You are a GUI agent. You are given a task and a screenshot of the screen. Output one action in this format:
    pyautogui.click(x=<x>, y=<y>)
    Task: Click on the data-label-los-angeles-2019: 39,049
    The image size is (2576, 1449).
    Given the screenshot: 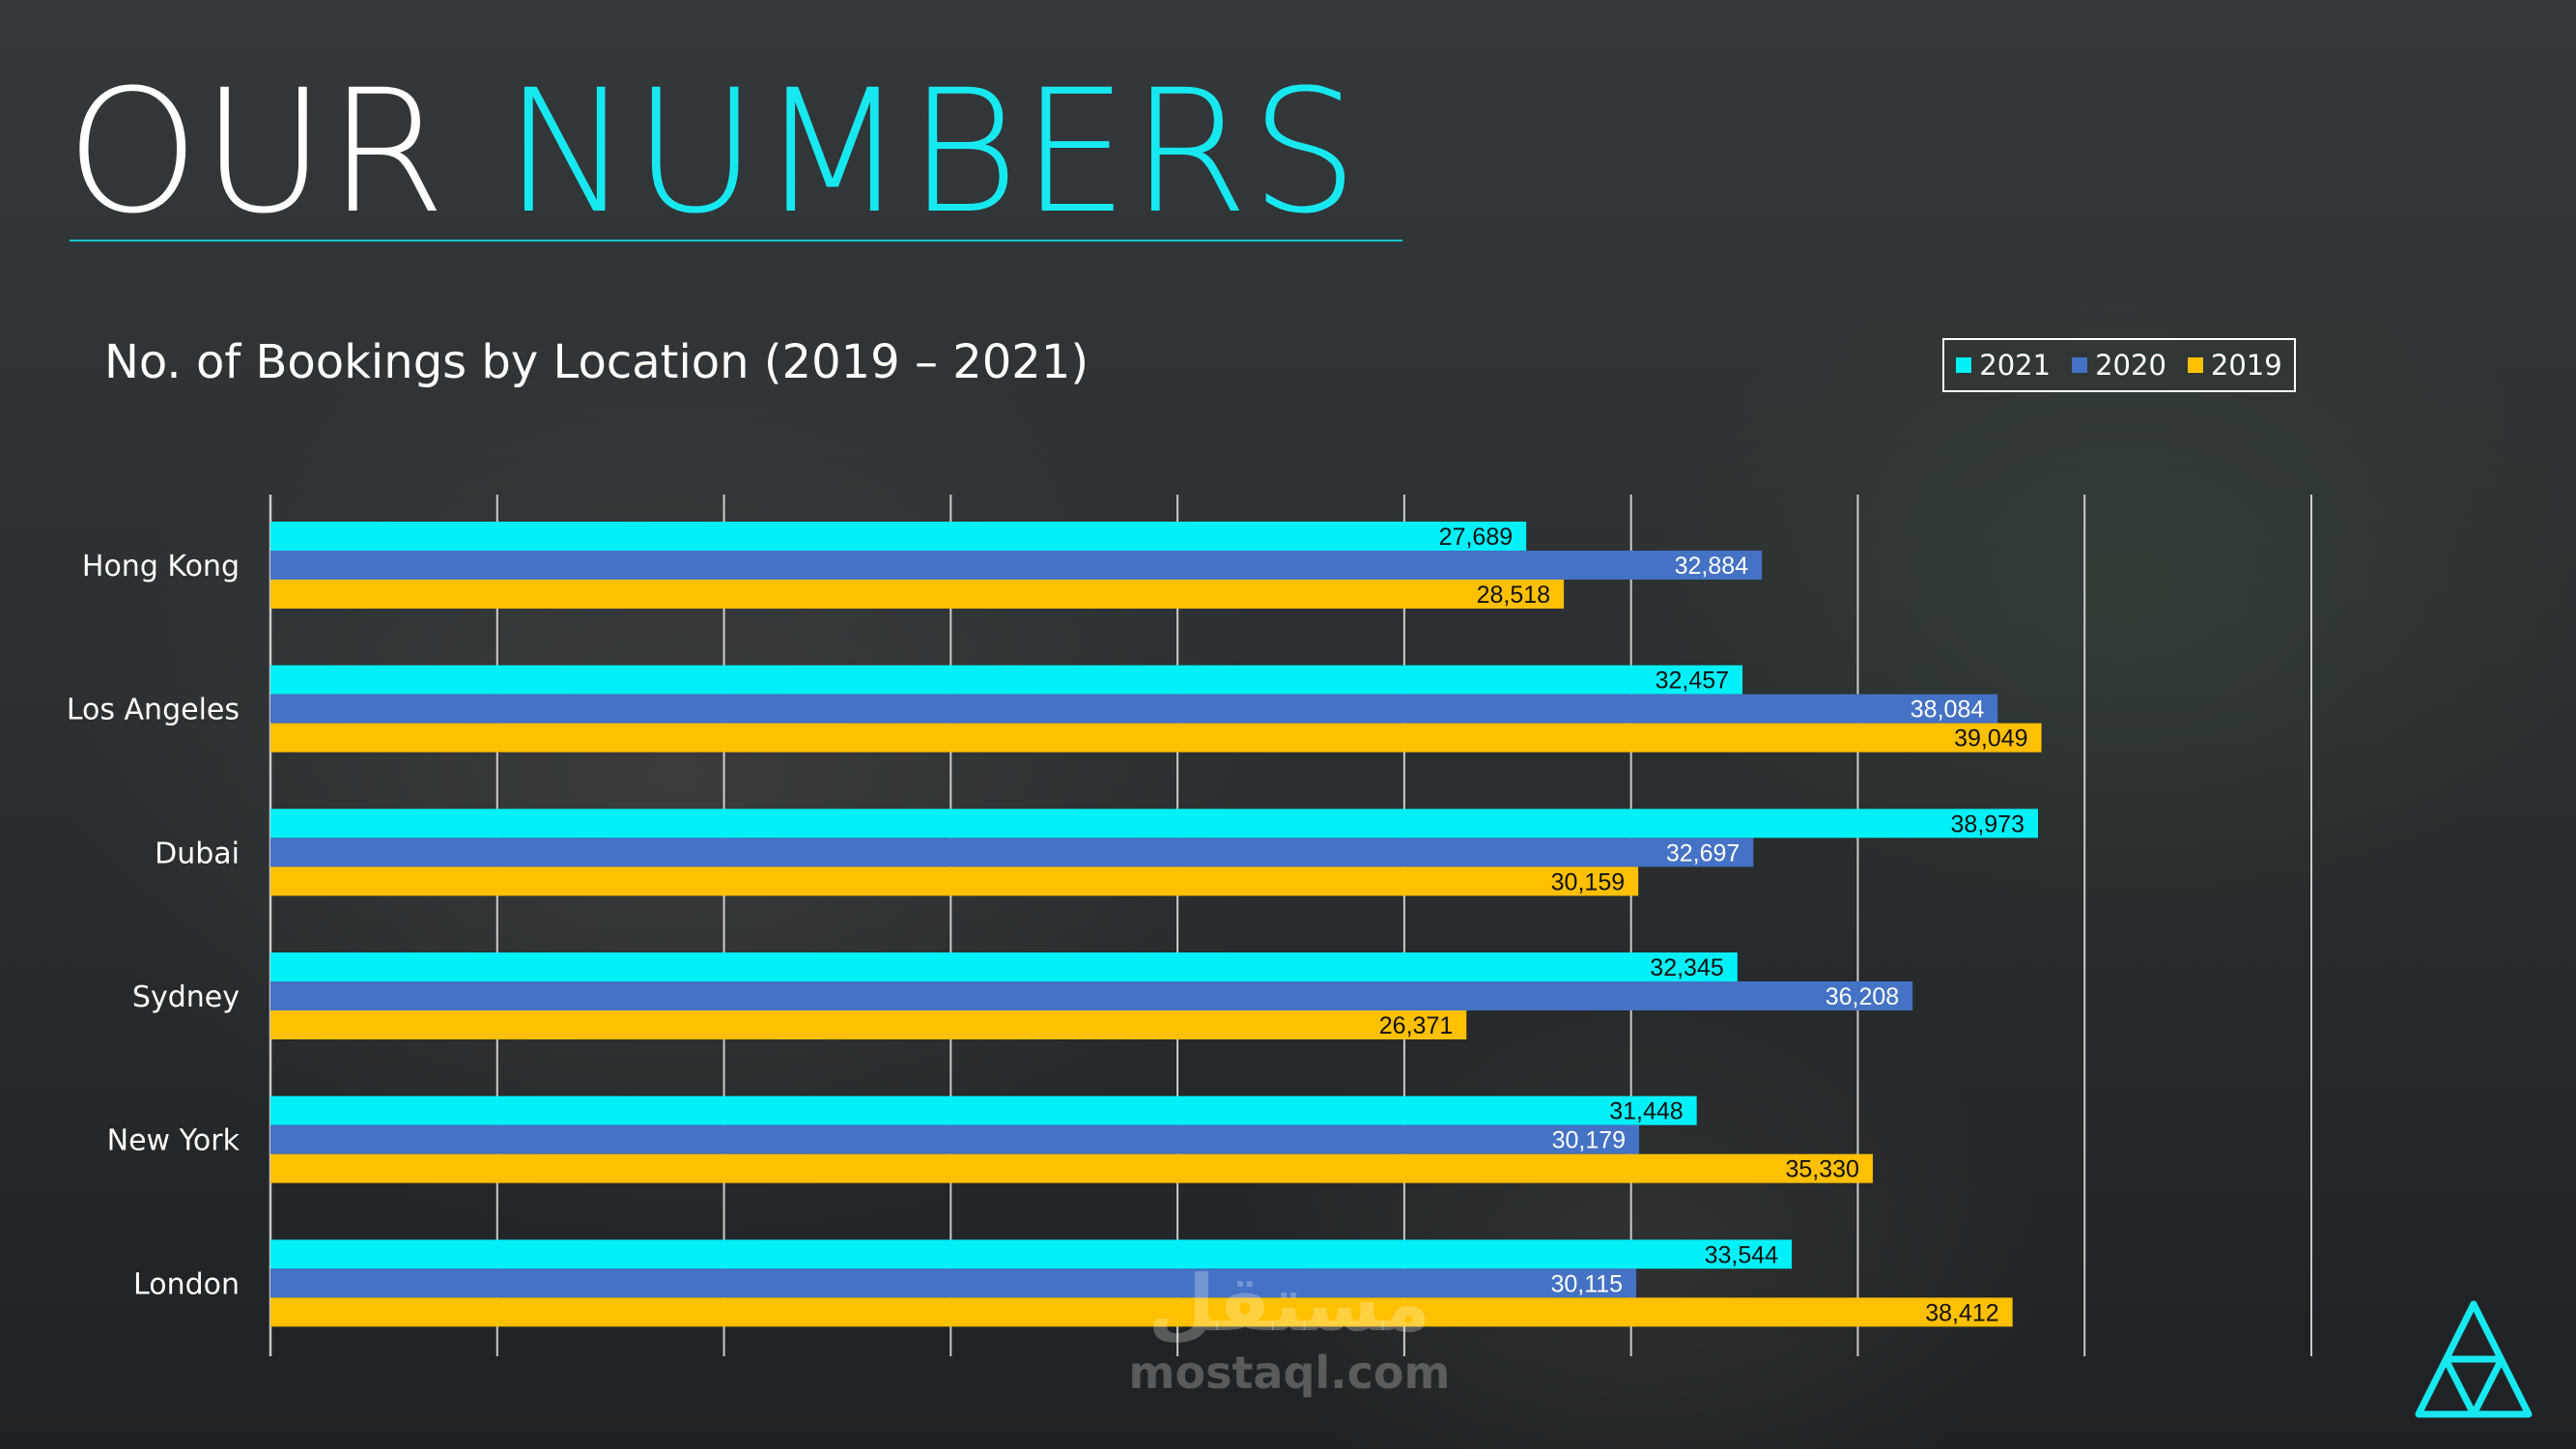 What is the action you would take?
    pyautogui.click(x=1990, y=739)
    